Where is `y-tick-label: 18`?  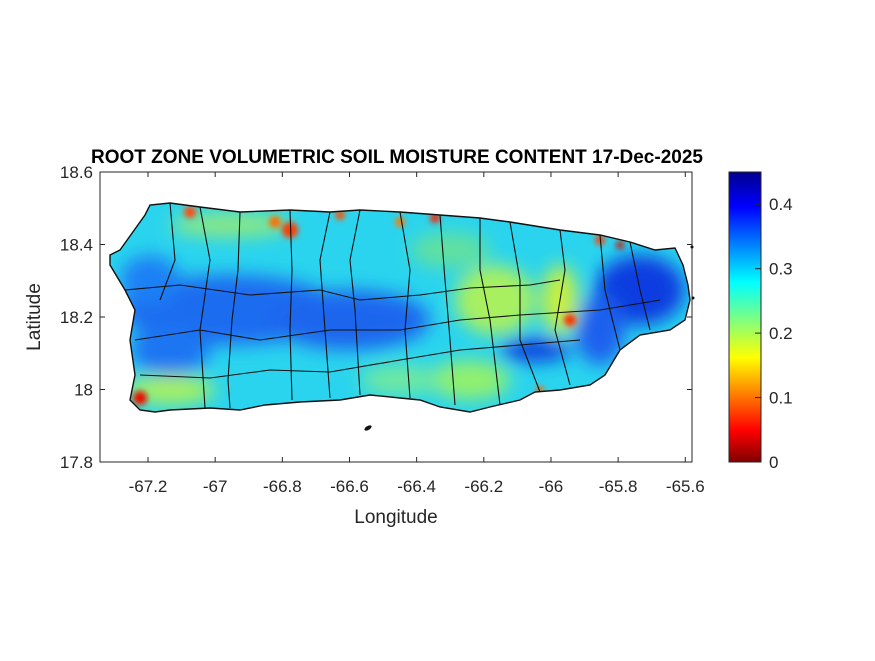 y-tick-label: 18 is located at coordinates (83, 390).